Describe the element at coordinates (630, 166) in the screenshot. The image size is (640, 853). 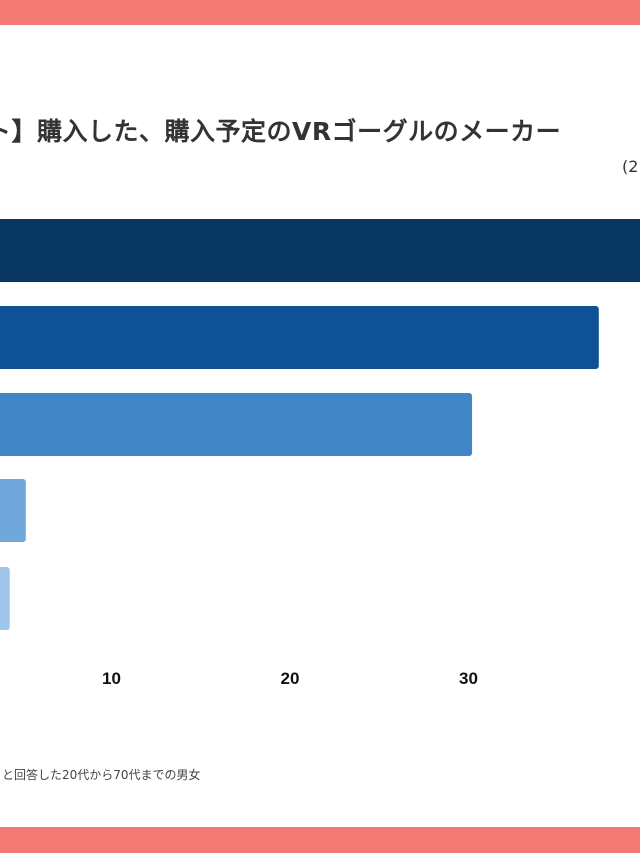
I see `unit-note: (2` at that location.